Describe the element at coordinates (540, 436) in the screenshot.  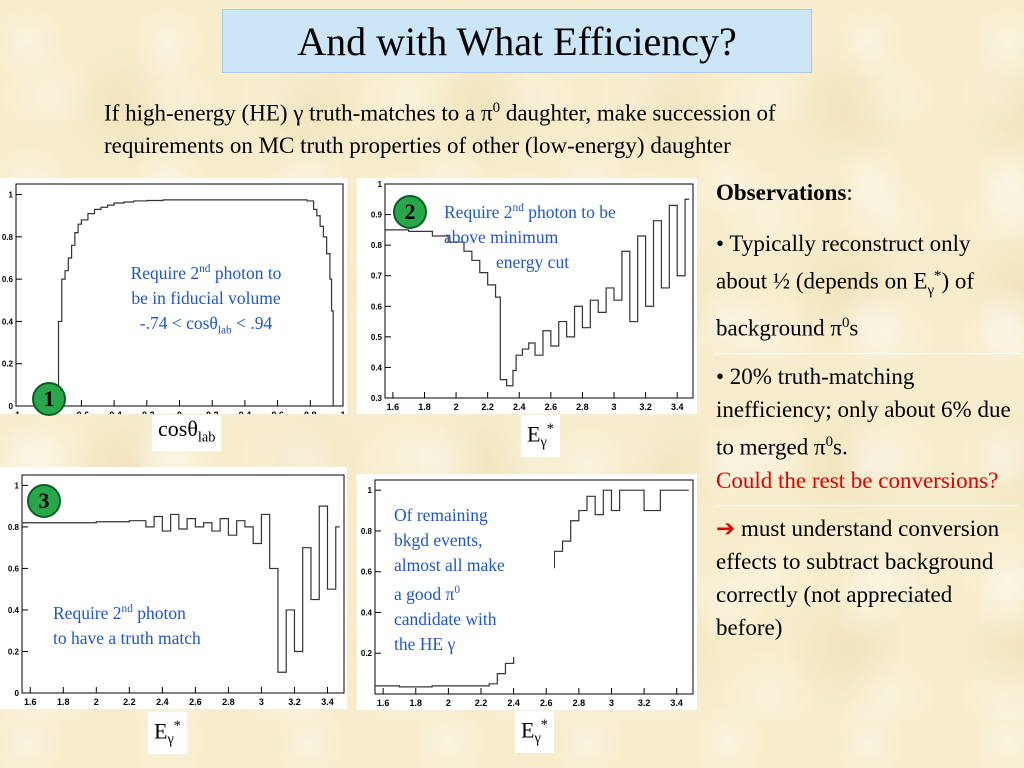
I see `x-axis-label-2: Eγ*` at that location.